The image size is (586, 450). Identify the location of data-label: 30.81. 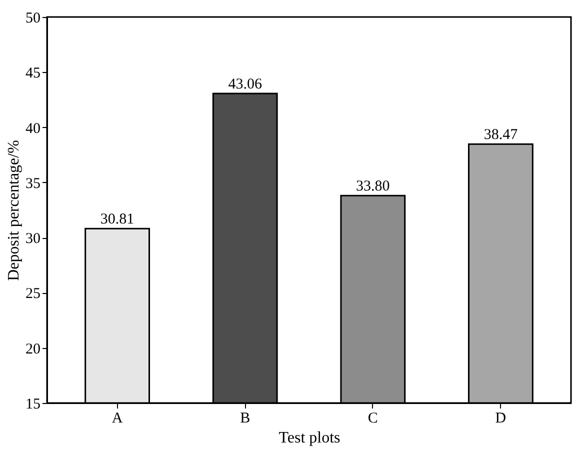
(117, 220).